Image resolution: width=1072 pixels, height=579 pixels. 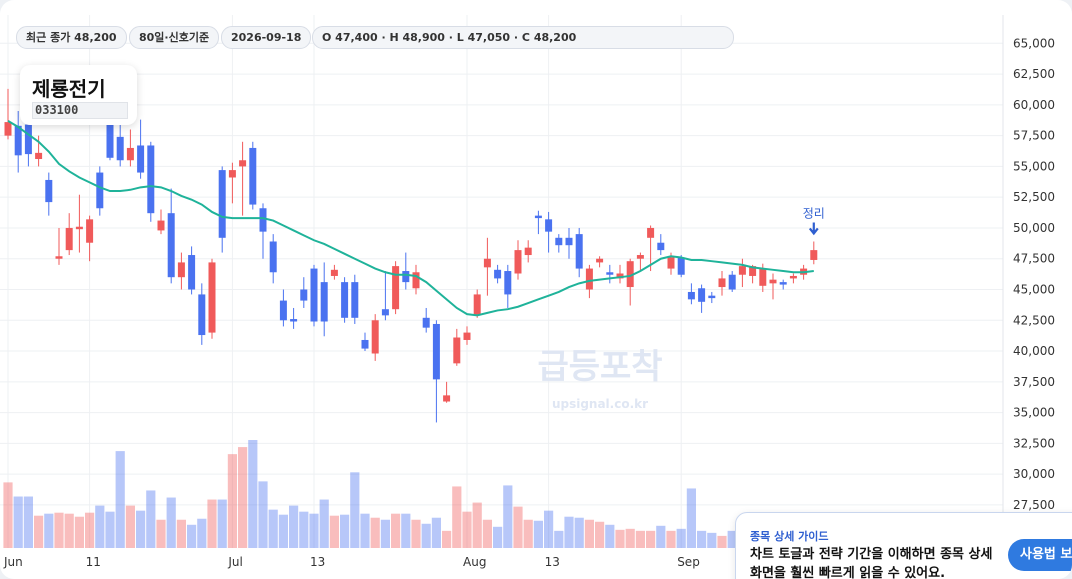 What do you see at coordinates (1034, 105) in the screenshot?
I see `y-tick-label: 60,000` at bounding box center [1034, 105].